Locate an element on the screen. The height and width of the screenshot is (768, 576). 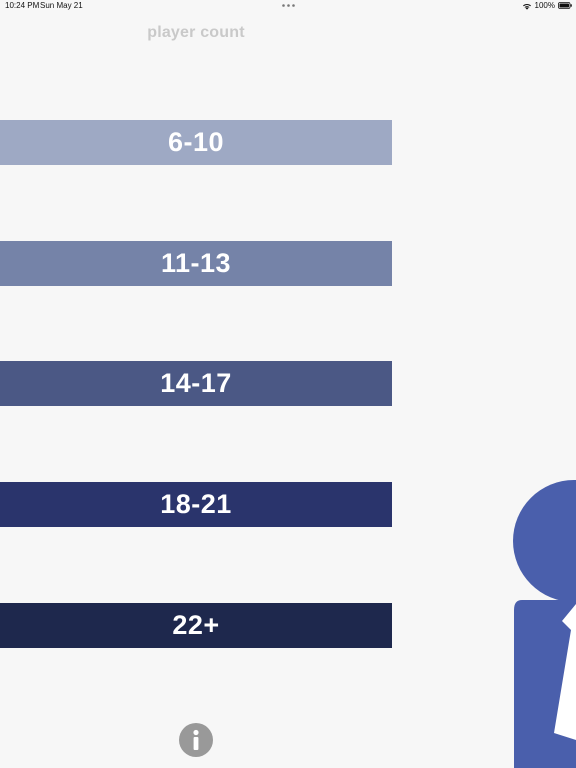
status-date: Sun May 21 is located at coordinates (61, 5).